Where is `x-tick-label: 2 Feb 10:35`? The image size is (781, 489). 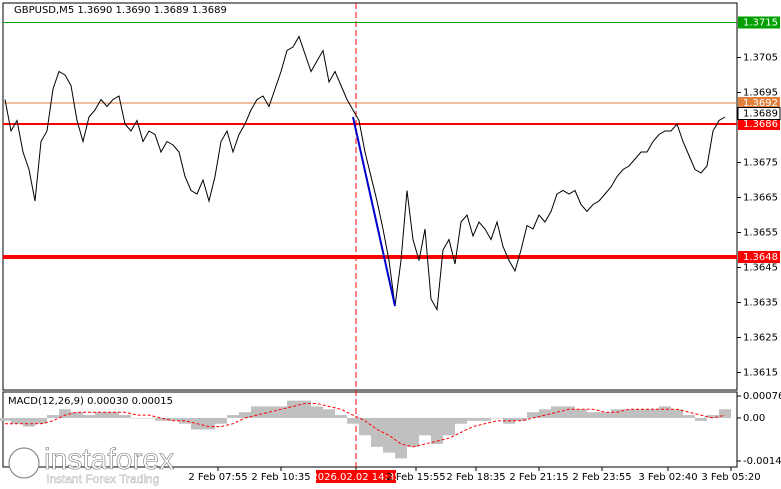
x-tick-label: 2 Feb 10:35 is located at coordinates (280, 477).